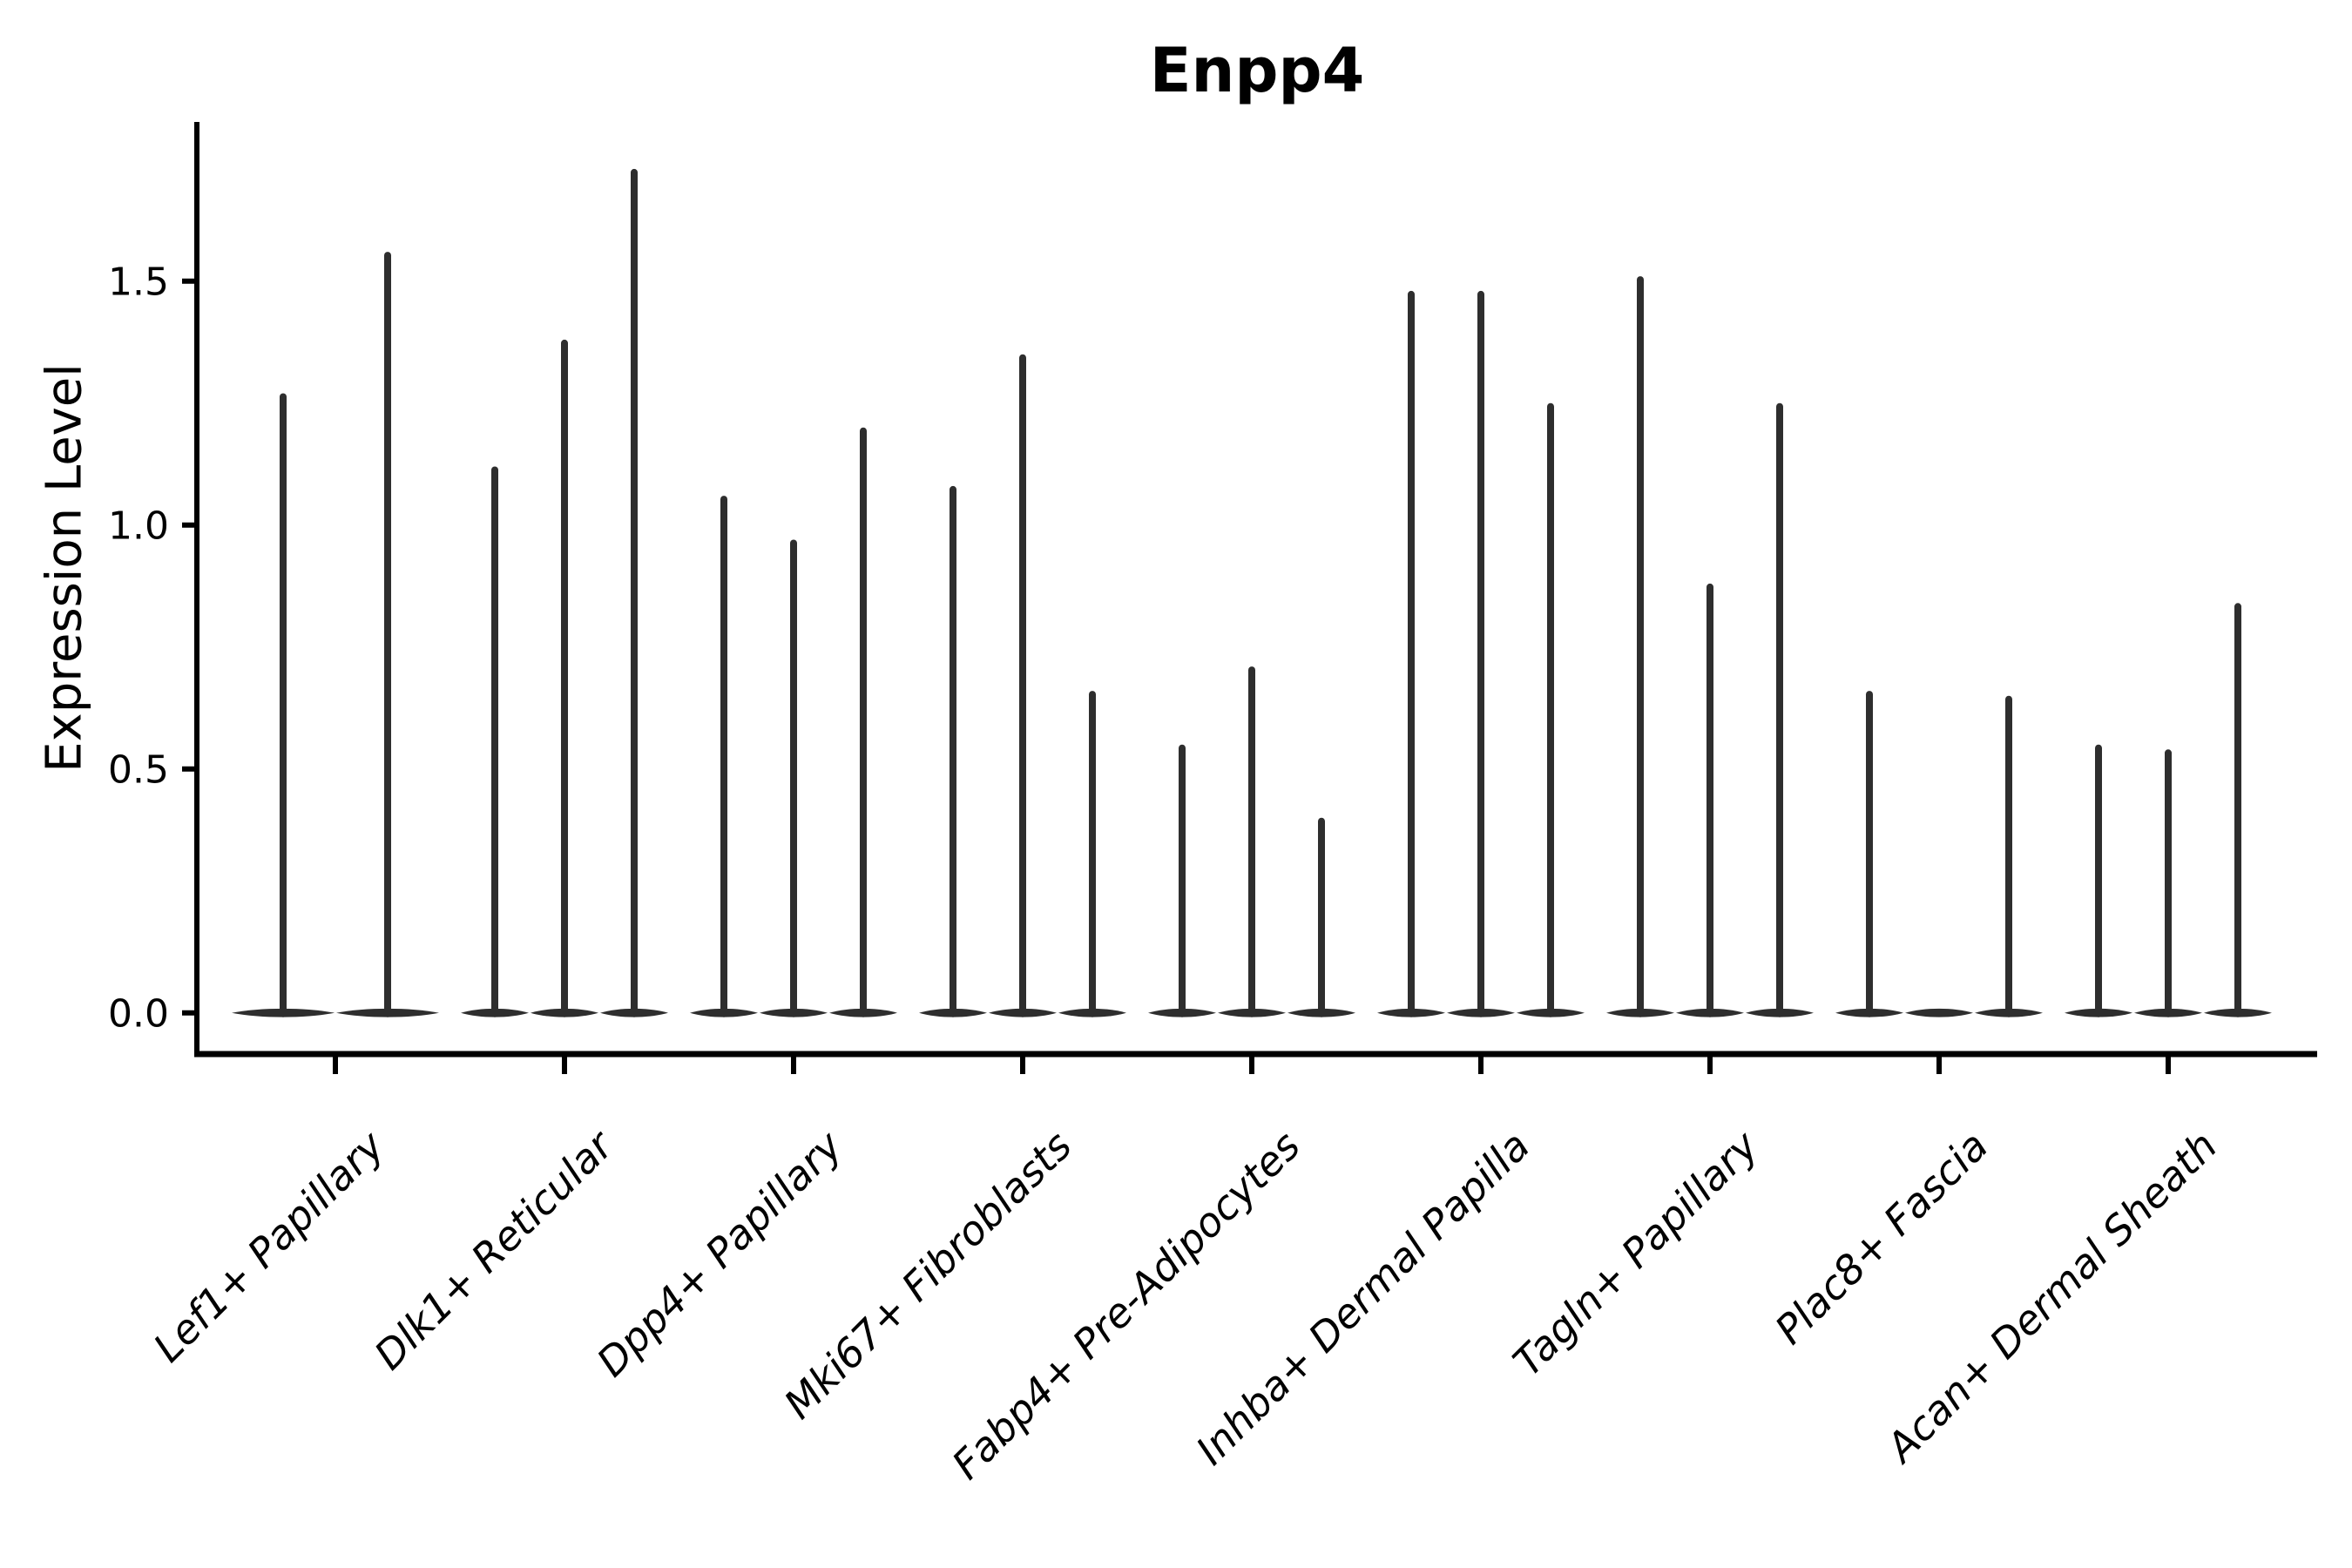 The image size is (2352, 1568). What do you see at coordinates (1257, 70) in the screenshot?
I see `chart-title: Enpp4` at bounding box center [1257, 70].